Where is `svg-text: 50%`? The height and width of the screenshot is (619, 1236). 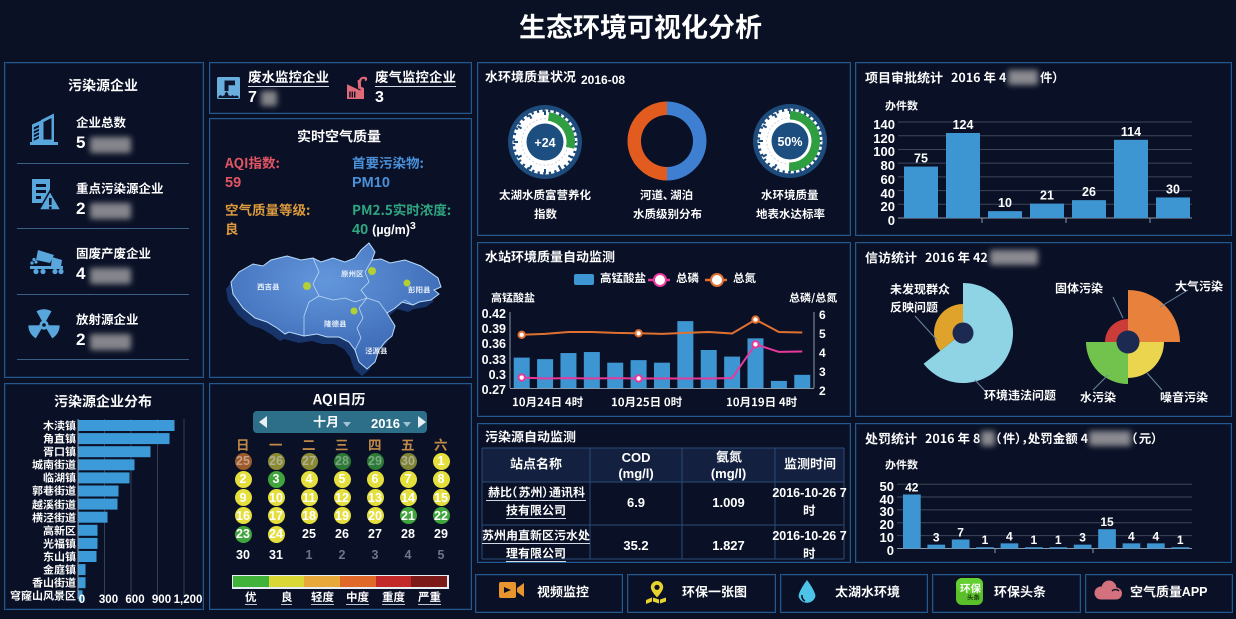
svg-text: 50% is located at coordinates (789, 142).